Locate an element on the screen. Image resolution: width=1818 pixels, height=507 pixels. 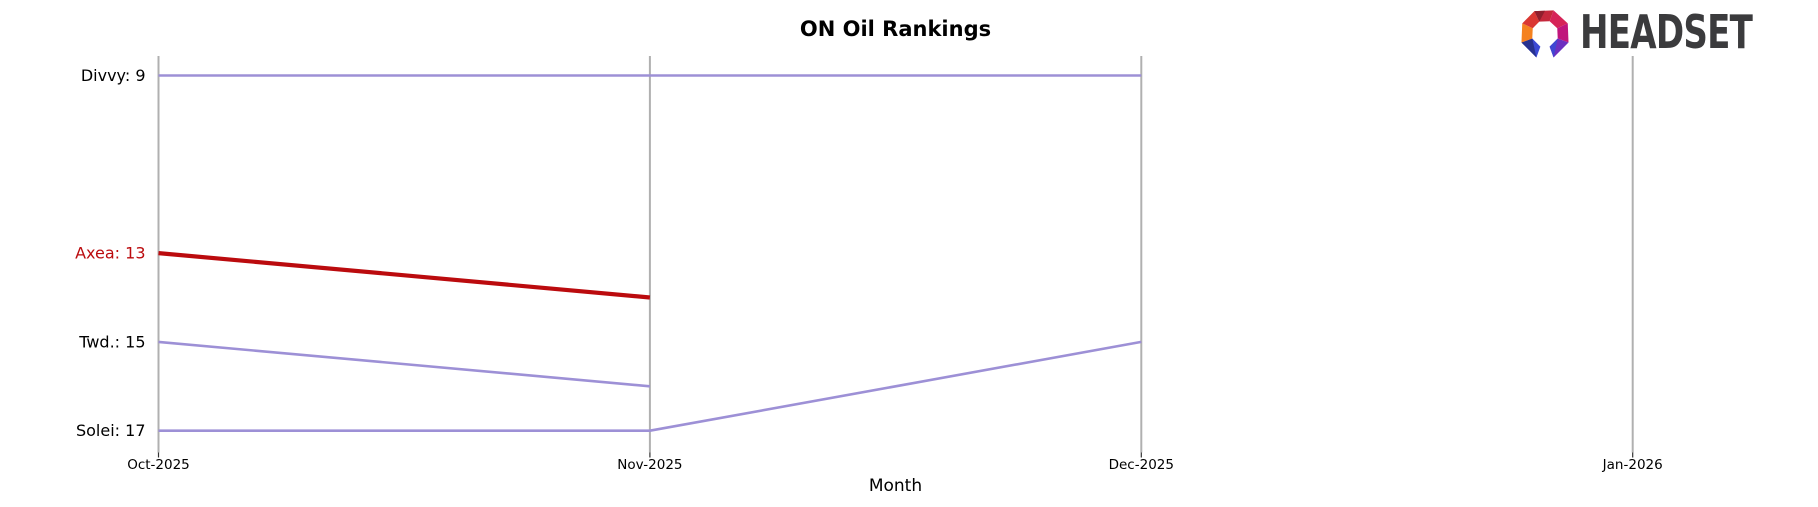
x-tick-label-jan-2026: Jan-2026 is located at coordinates (1632, 465).